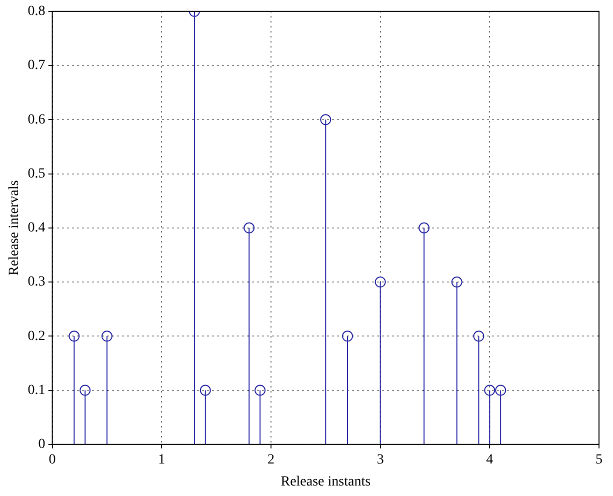 This screenshot has width=613, height=496. What do you see at coordinates (42, 444) in the screenshot?
I see `y-tick-label: 0` at bounding box center [42, 444].